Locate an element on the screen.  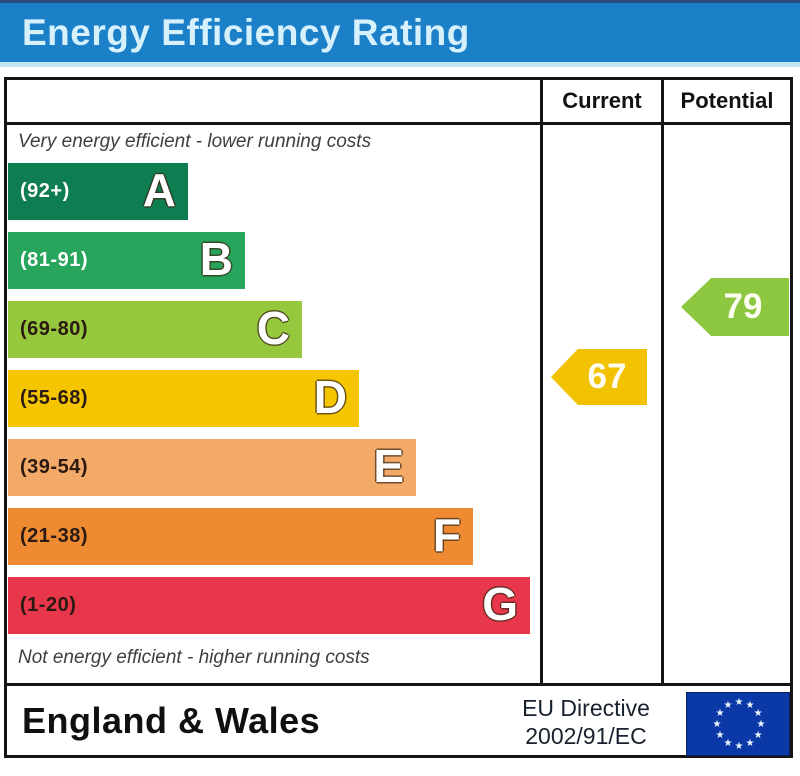
page-title: Energy Efficiency Rating is located at coordinates (246, 32).